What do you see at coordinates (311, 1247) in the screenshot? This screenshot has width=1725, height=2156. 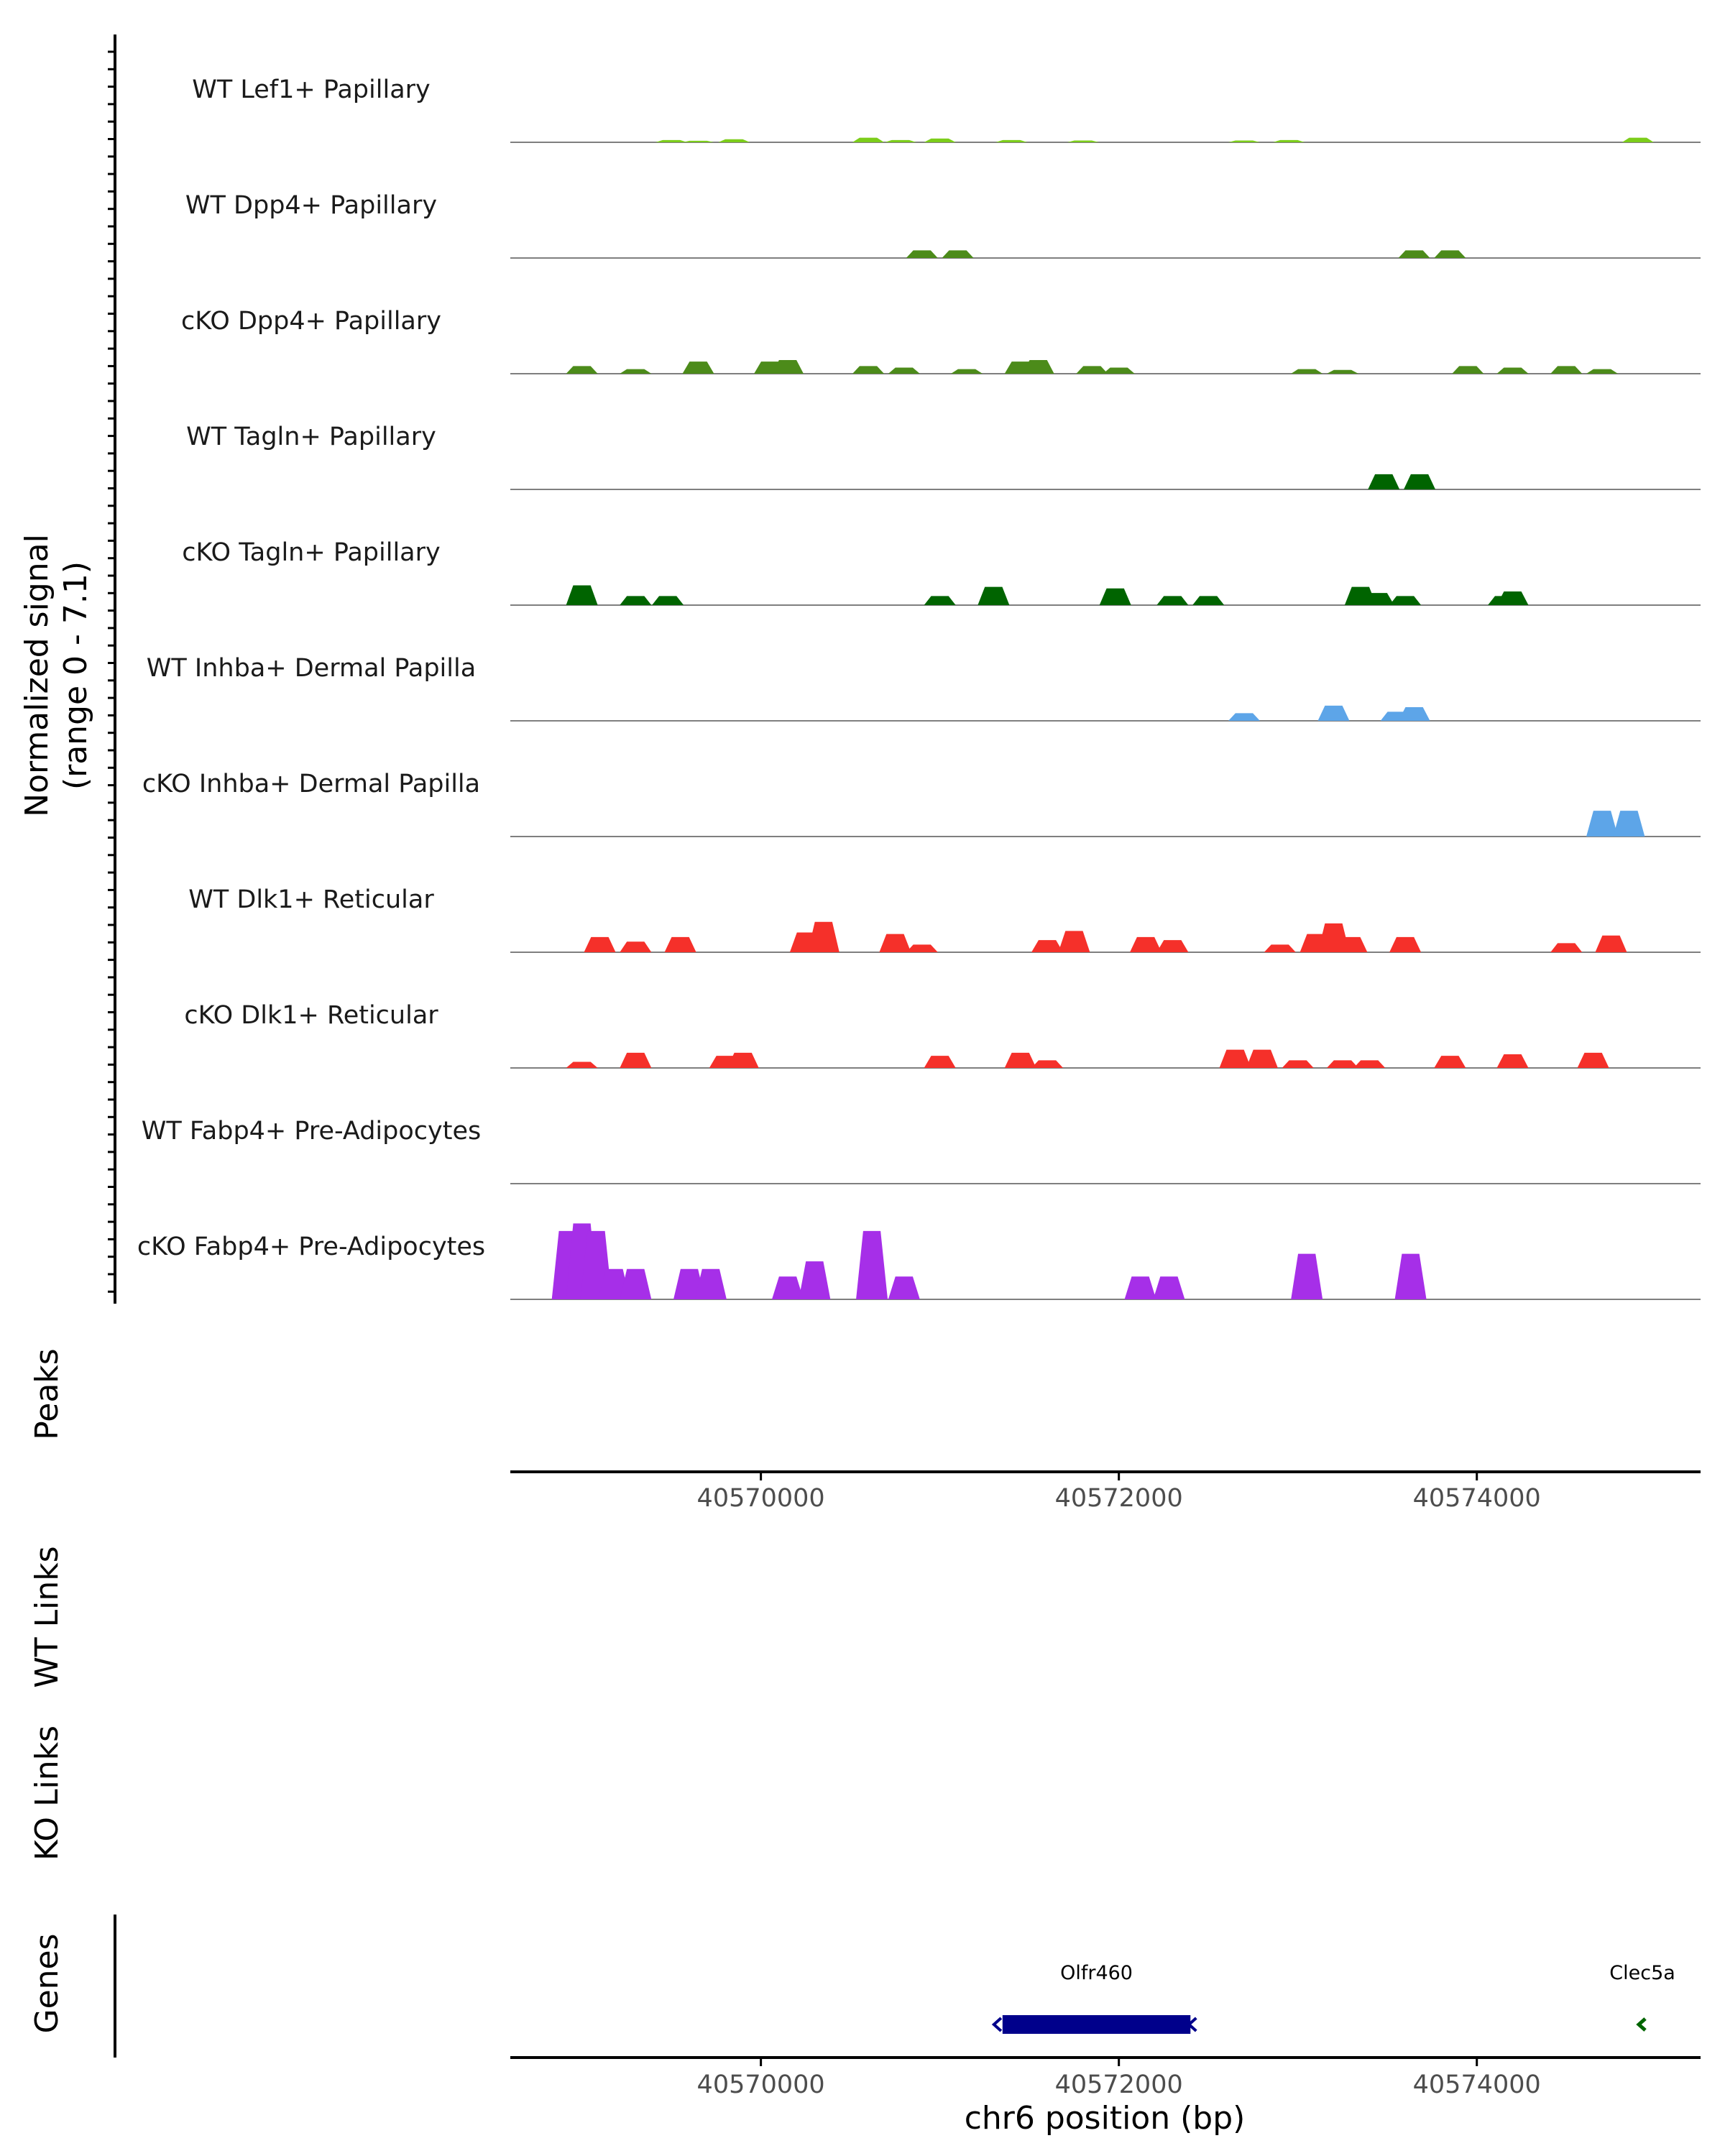 I see `track-label: cKO Fabp4+ Pre-Adipocytes` at bounding box center [311, 1247].